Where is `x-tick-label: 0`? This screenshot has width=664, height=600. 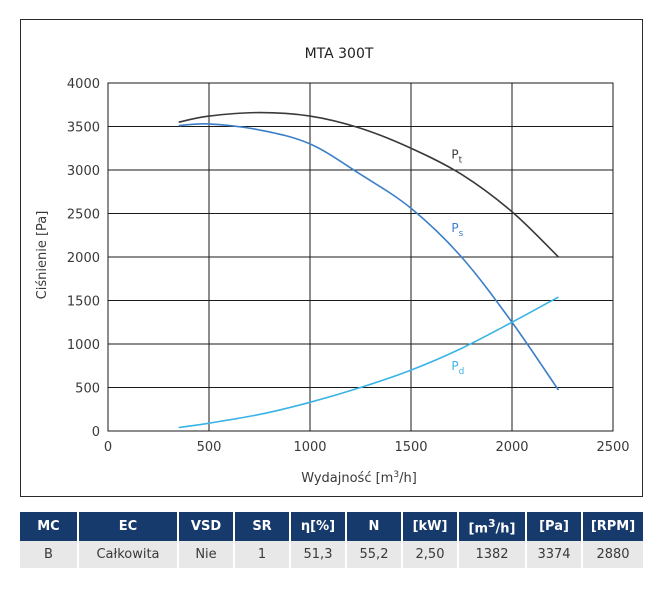 x-tick-label: 0 is located at coordinates (108, 447).